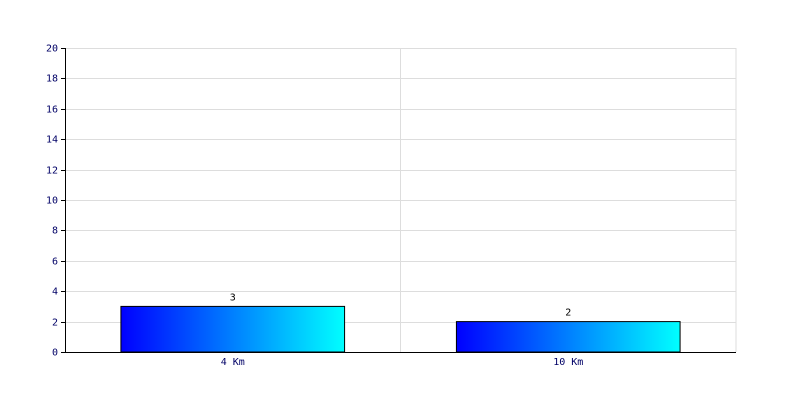  What do you see at coordinates (52, 140) in the screenshot?
I see `y-tick-label: 14` at bounding box center [52, 140].